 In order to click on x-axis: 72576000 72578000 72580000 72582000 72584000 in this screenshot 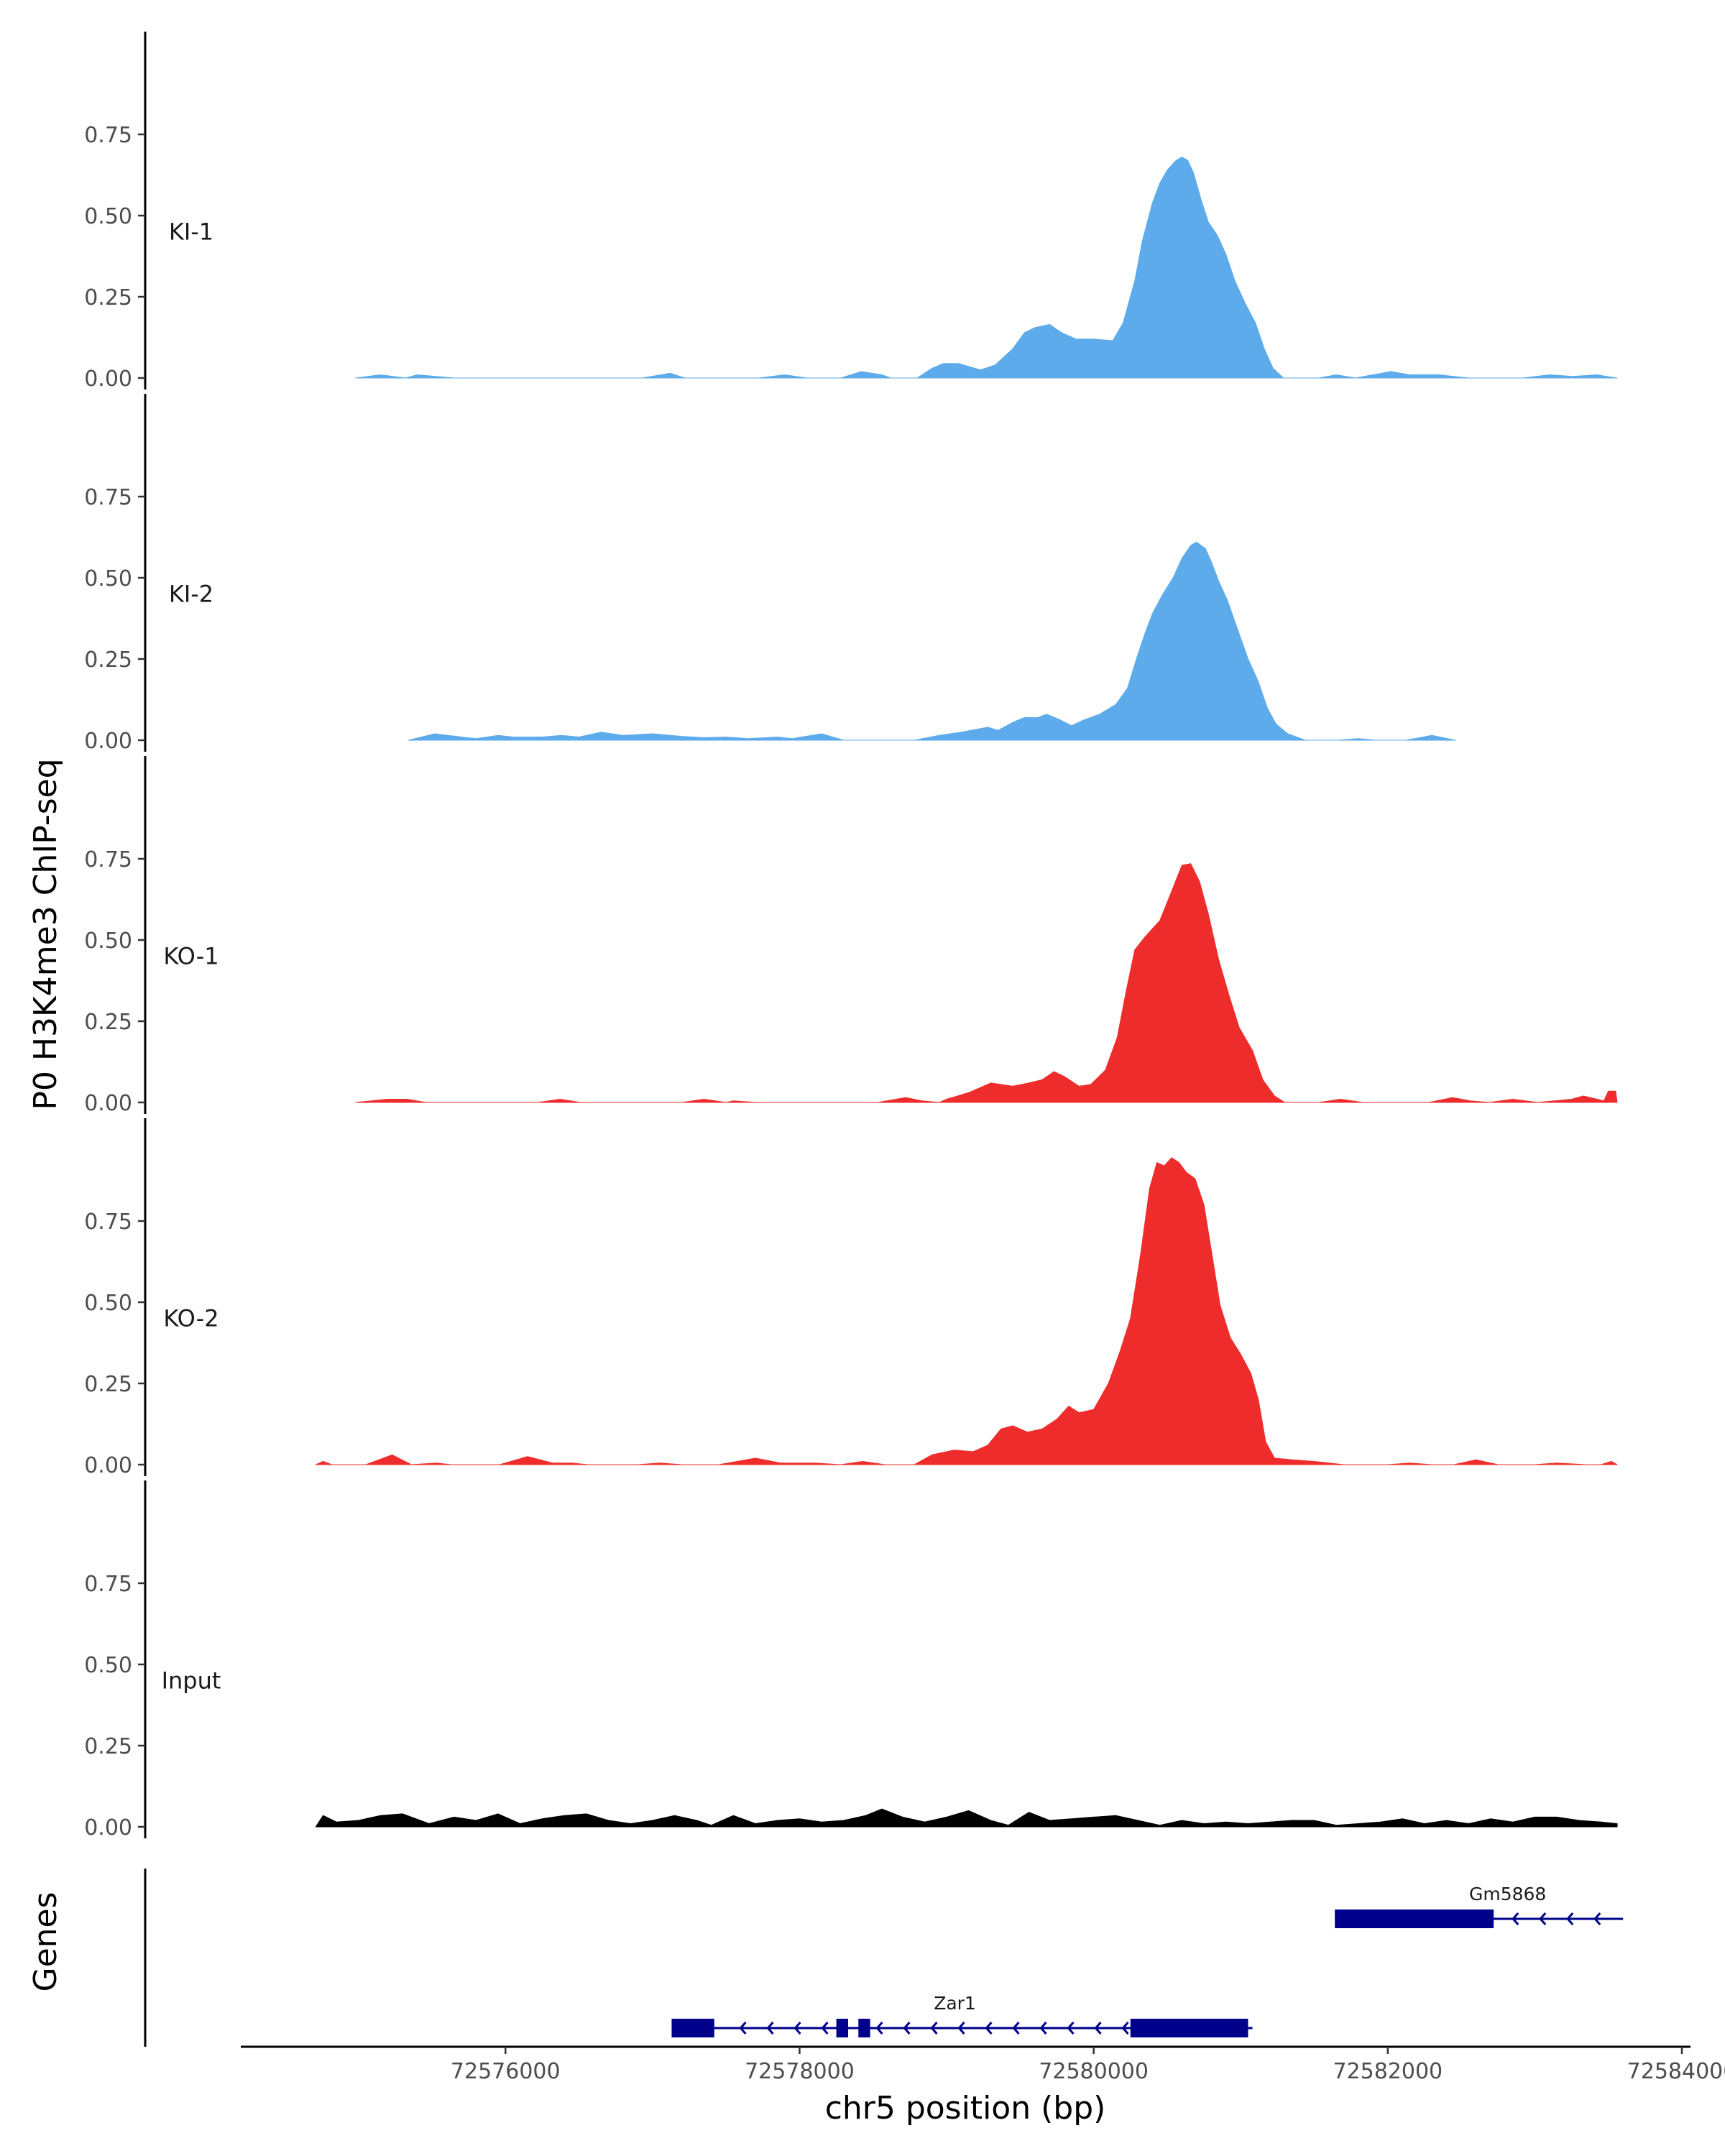, I will do `click(983, 2064)`.